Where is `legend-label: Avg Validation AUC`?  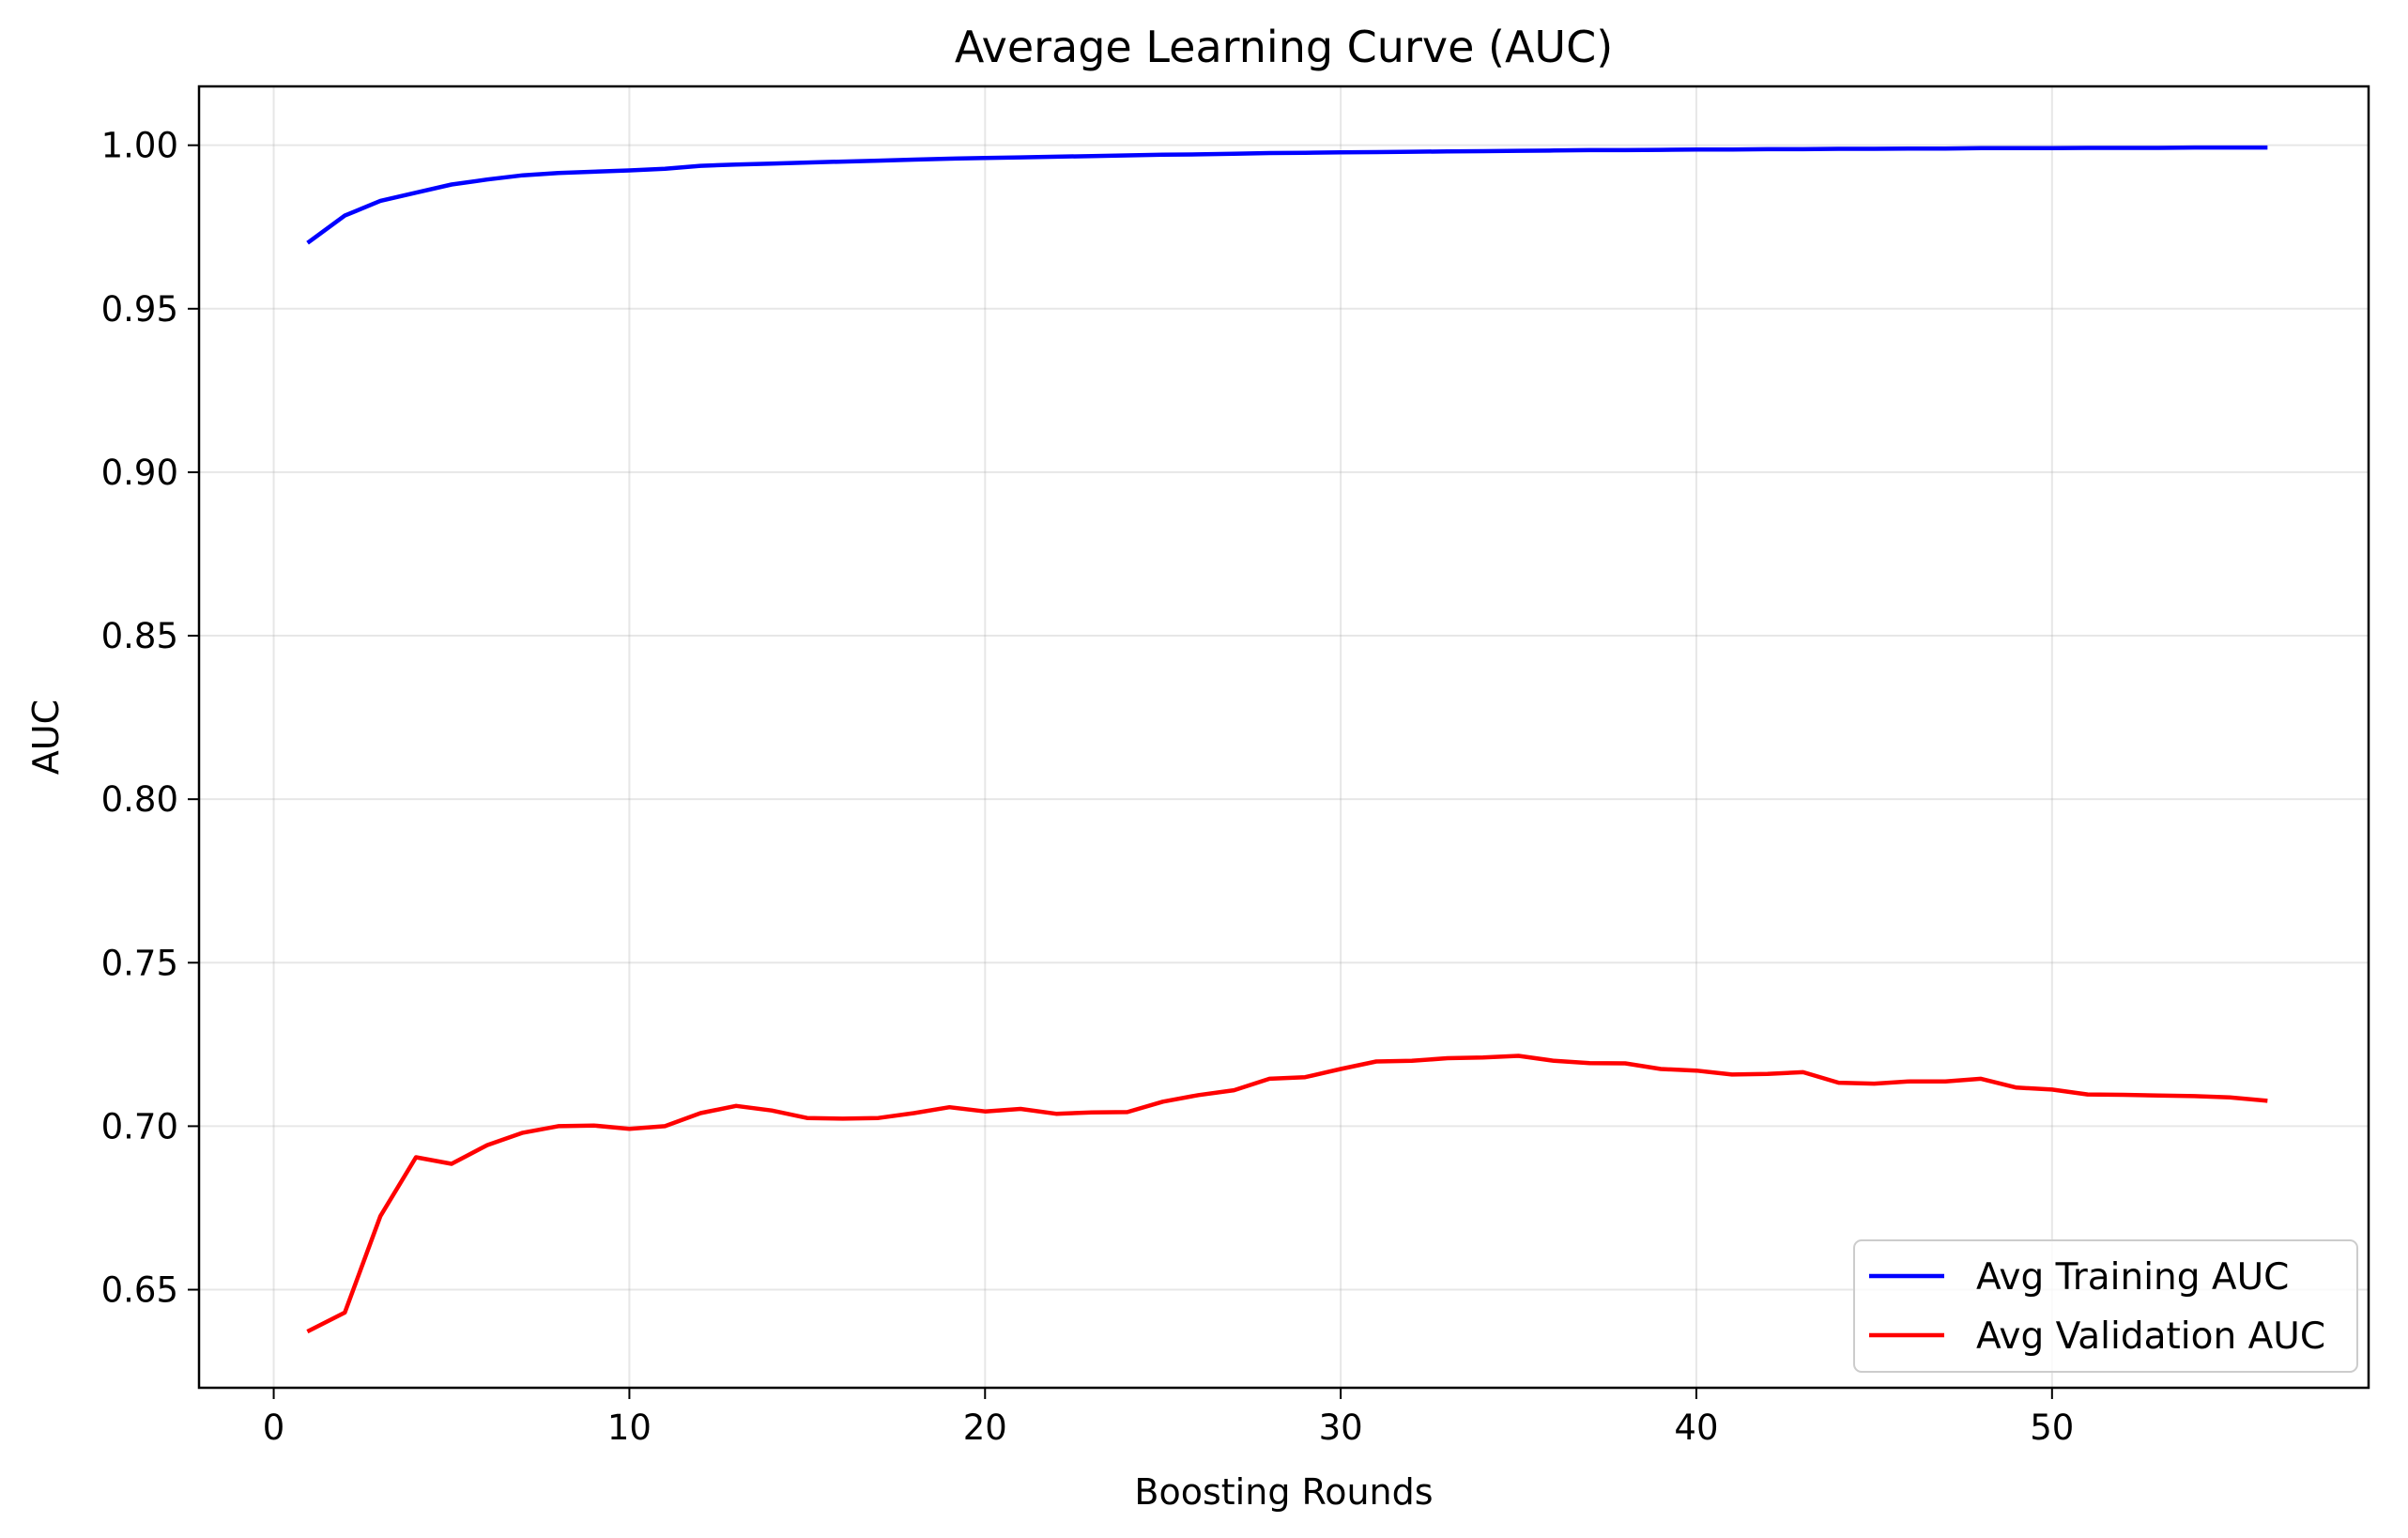 legend-label: Avg Validation AUC is located at coordinates (2150, 1336).